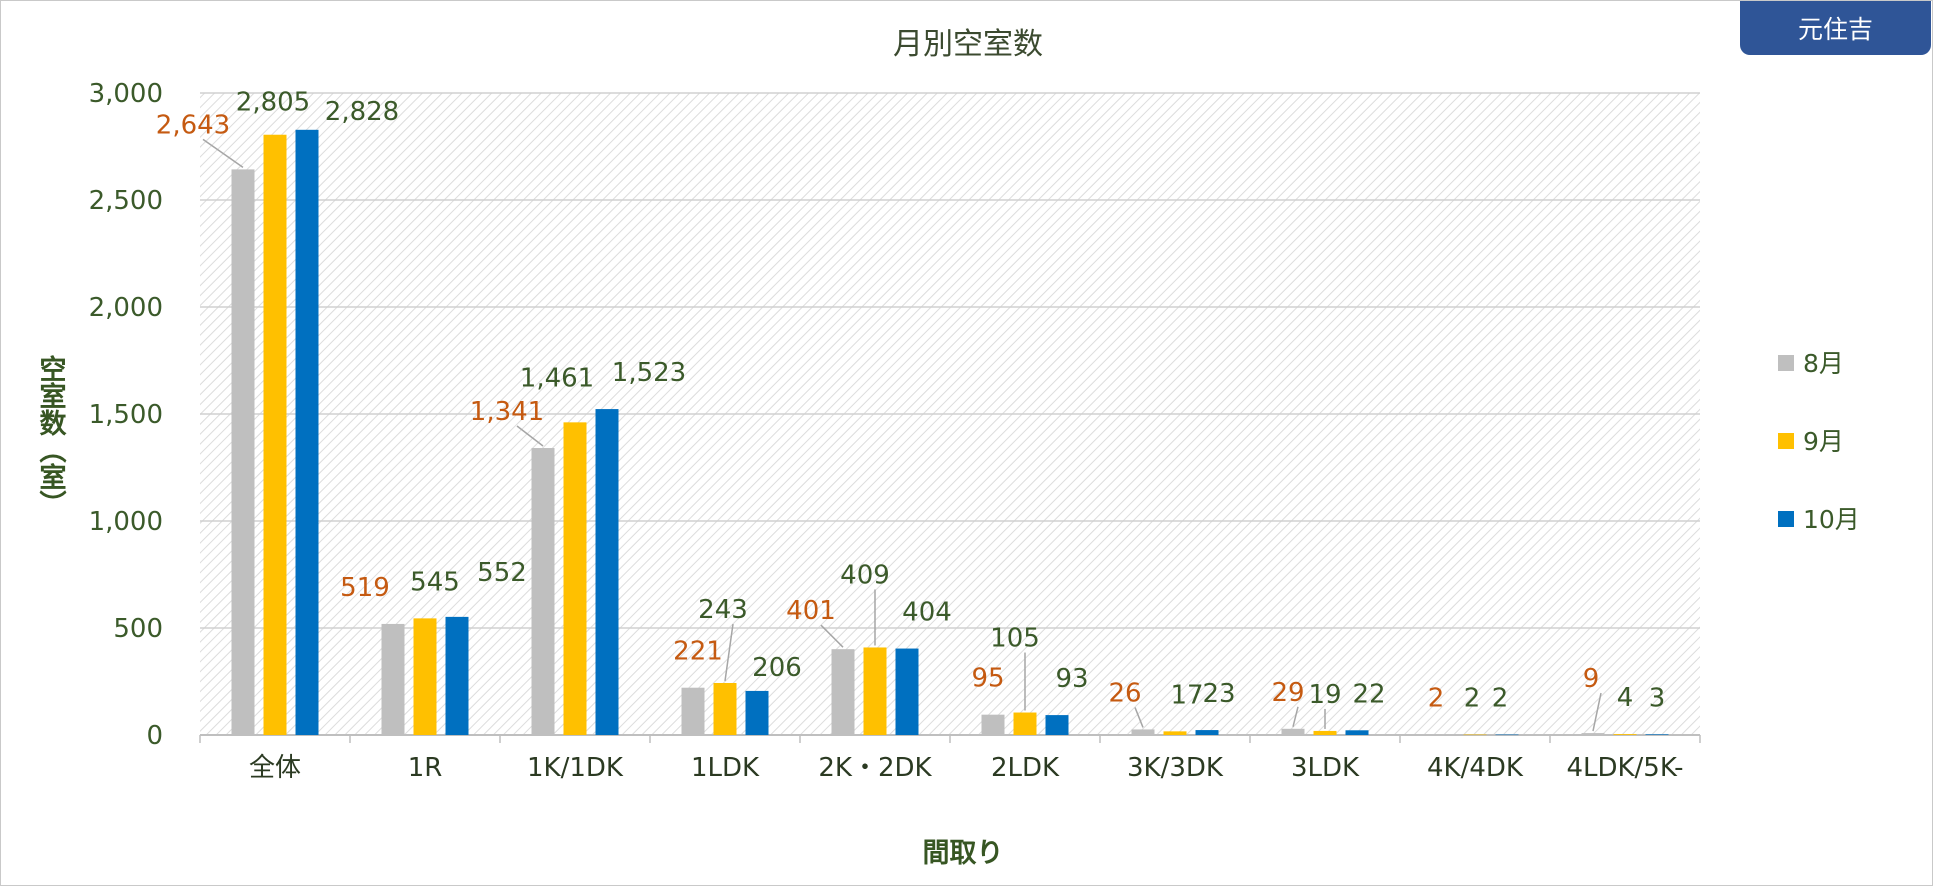  What do you see at coordinates (126, 308) in the screenshot?
I see `y-tick-label: 2,000` at bounding box center [126, 308].